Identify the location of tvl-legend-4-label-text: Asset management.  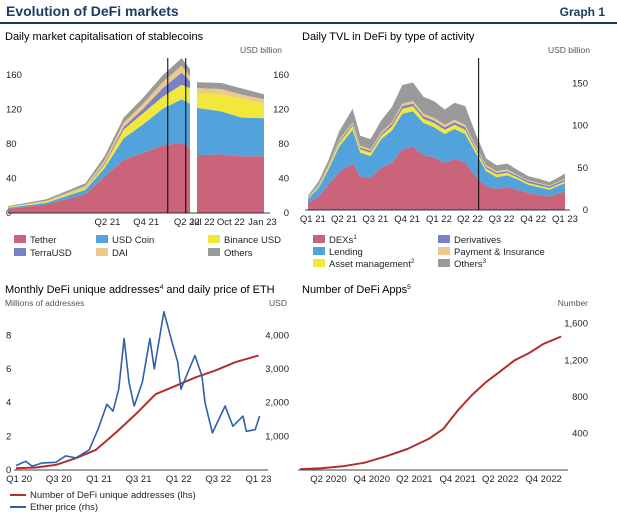
(370, 264).